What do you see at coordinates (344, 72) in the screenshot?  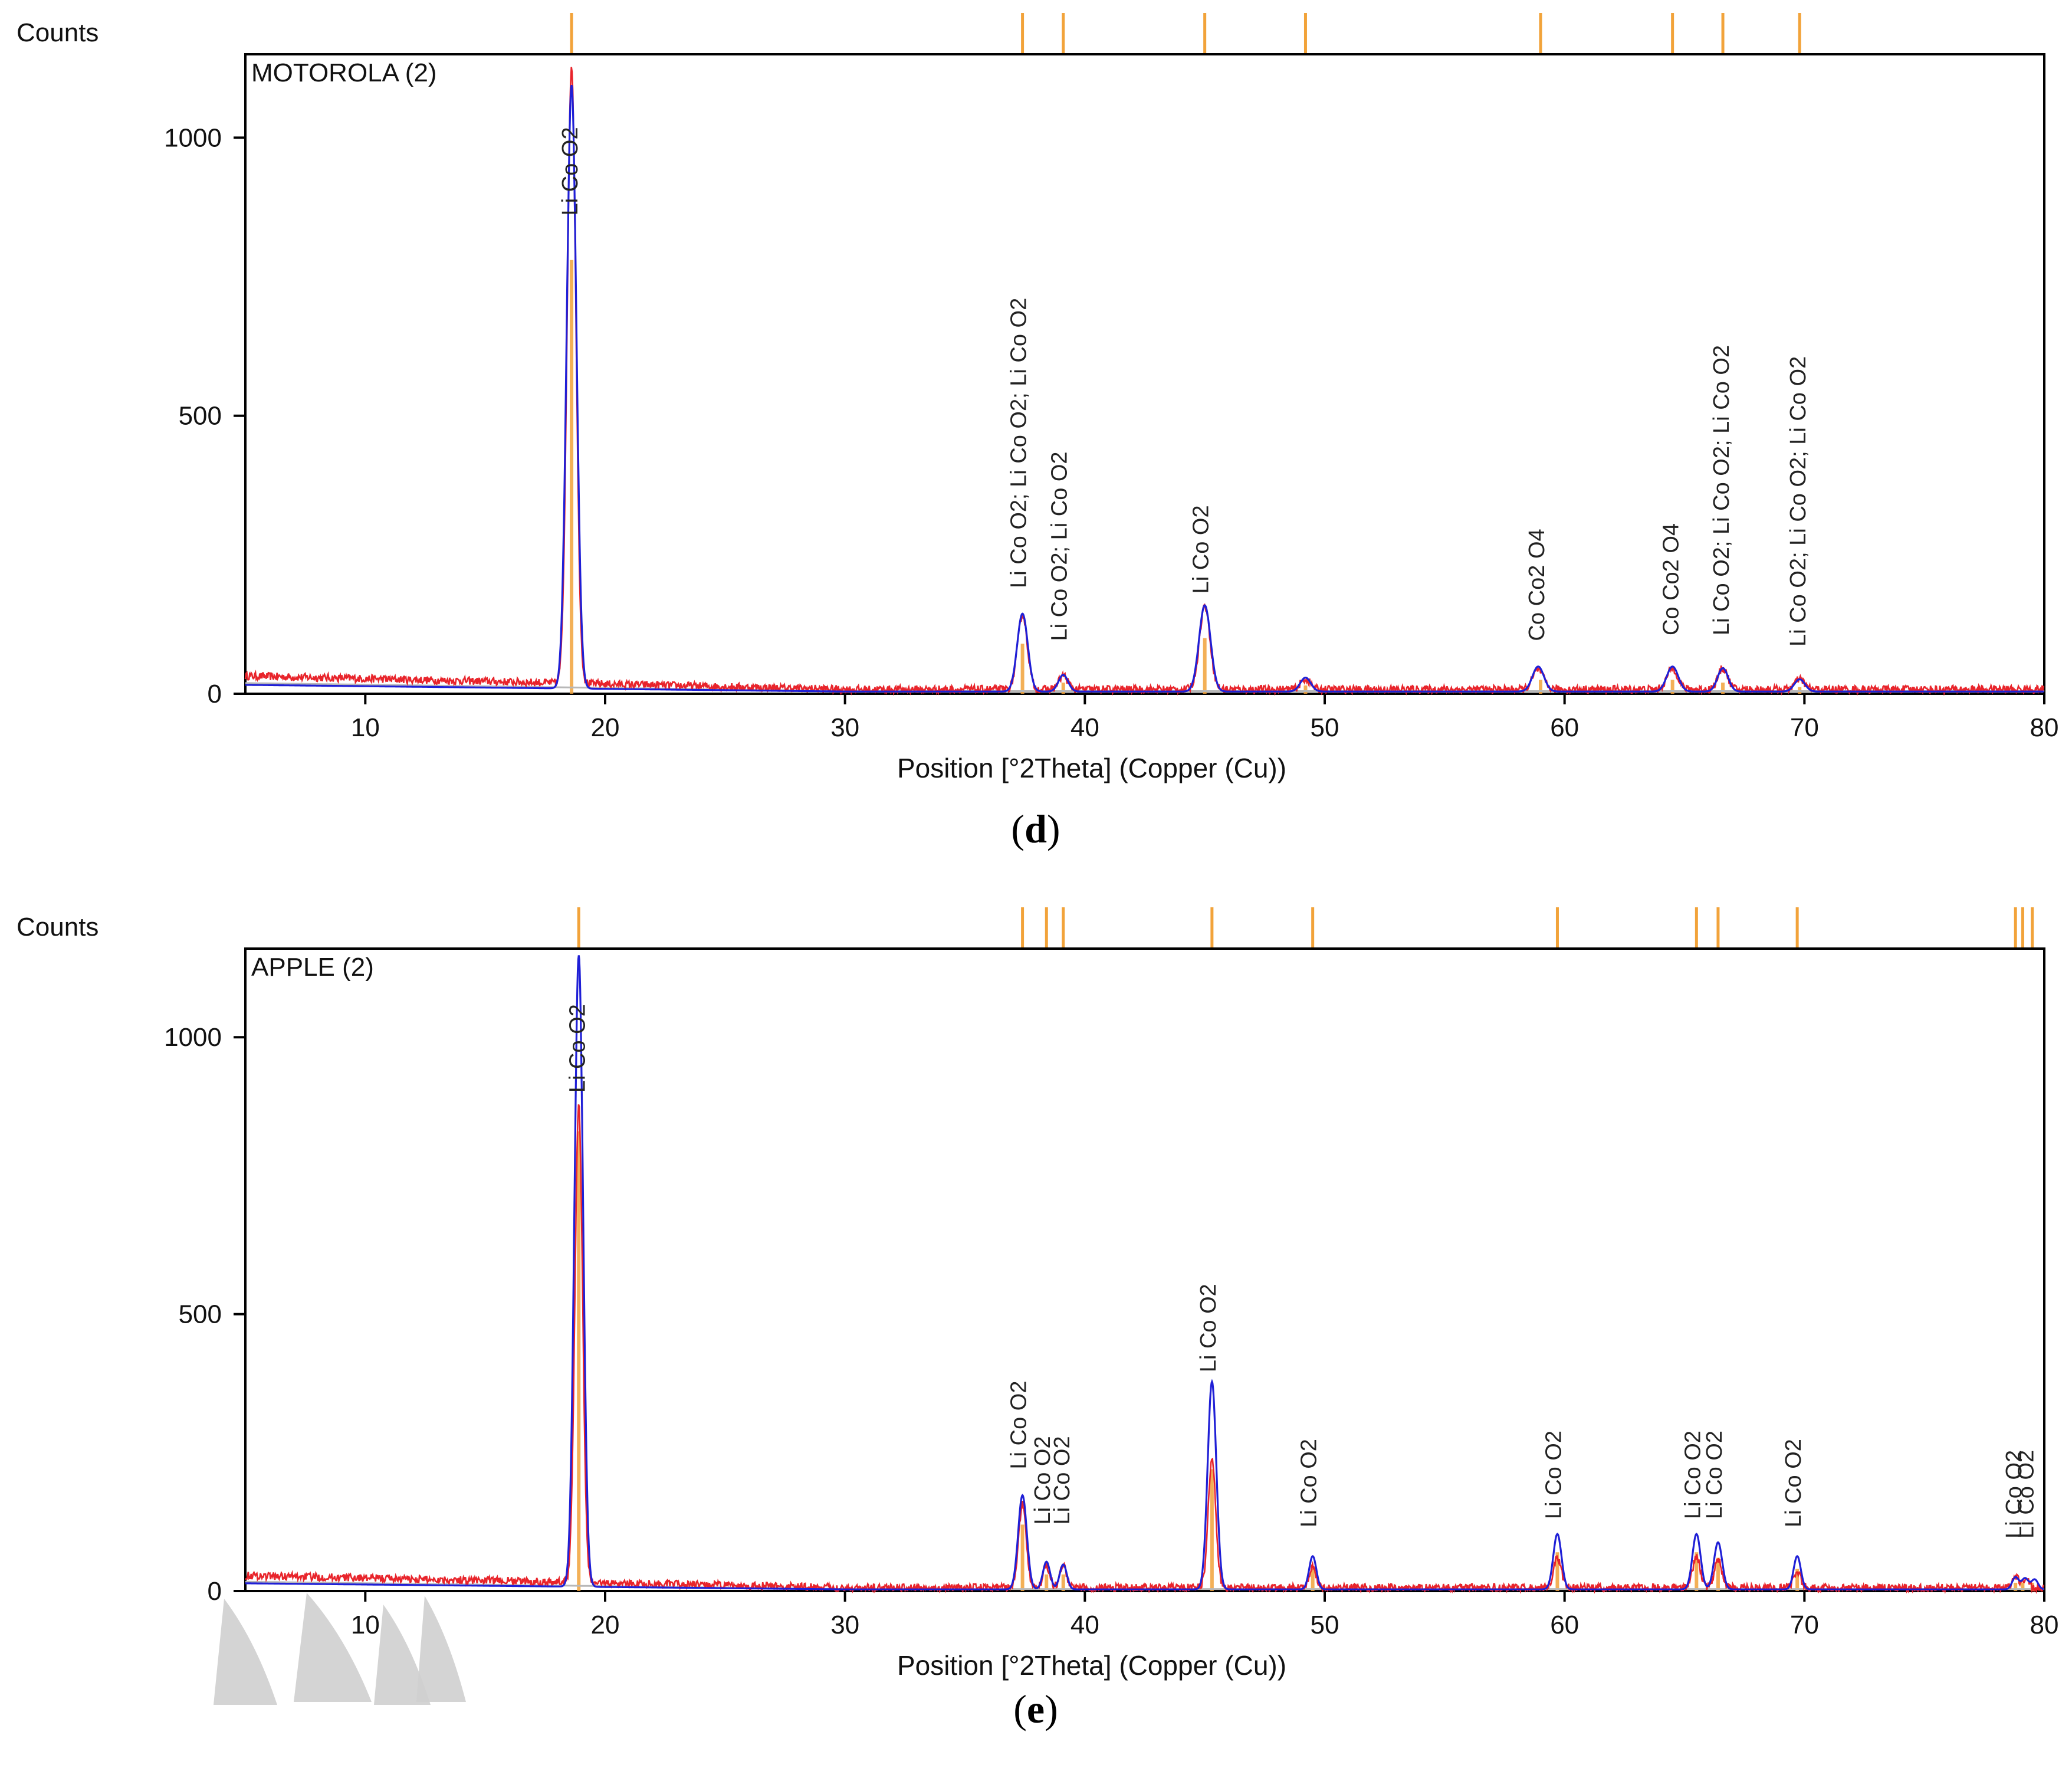 I see `sample-label: MOTOROLA (2)` at bounding box center [344, 72].